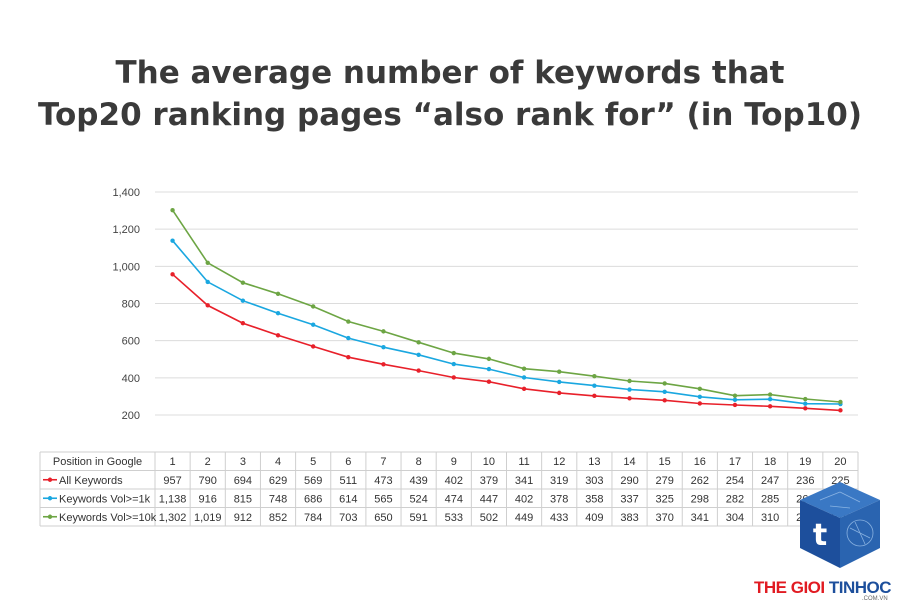 This screenshot has height=607, width=900. Describe the element at coordinates (770, 518) in the screenshot. I see `data-label: 310` at that location.